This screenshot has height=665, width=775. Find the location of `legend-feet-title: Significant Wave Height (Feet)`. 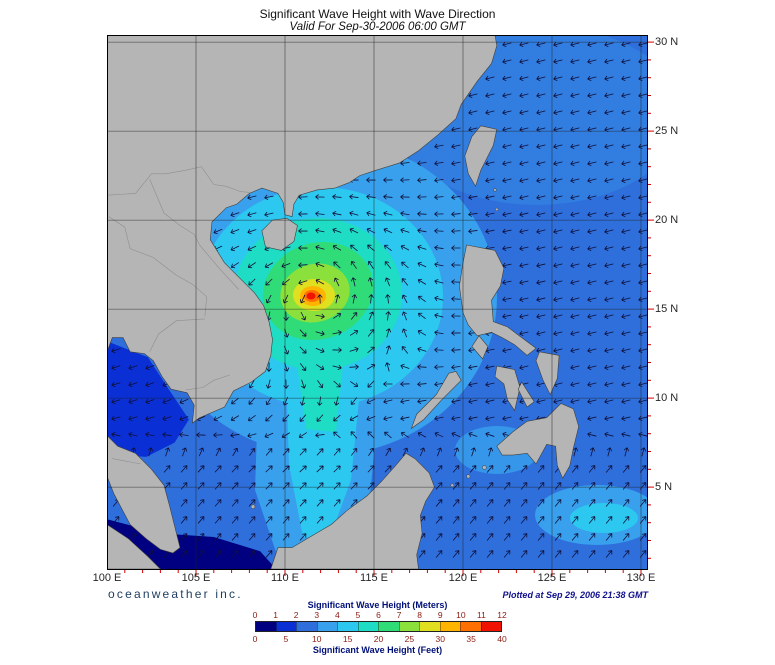

legend-feet-title: Significant Wave Height (Feet) is located at coordinates (377, 650).